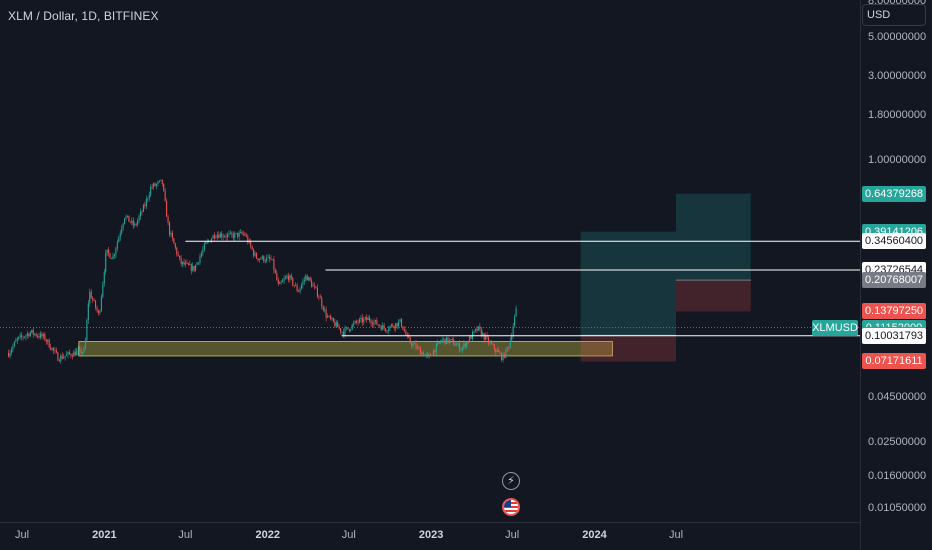  What do you see at coordinates (897, 115) in the screenshot?
I see `price-tick: 1.80000000` at bounding box center [897, 115].